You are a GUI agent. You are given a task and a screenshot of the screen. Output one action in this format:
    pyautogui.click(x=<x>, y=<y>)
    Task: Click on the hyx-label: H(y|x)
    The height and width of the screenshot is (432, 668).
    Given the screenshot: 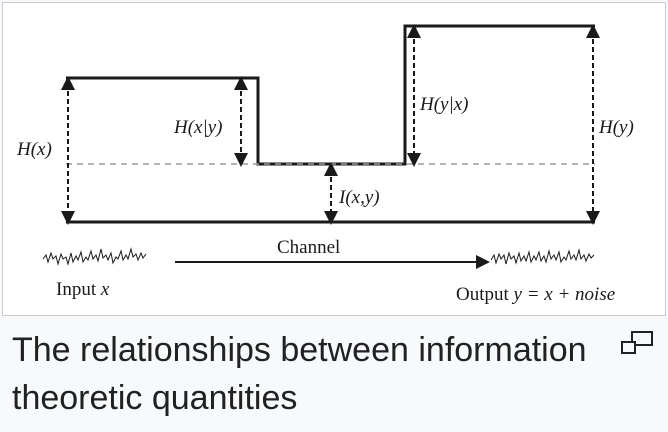 What is the action you would take?
    pyautogui.click(x=443, y=104)
    